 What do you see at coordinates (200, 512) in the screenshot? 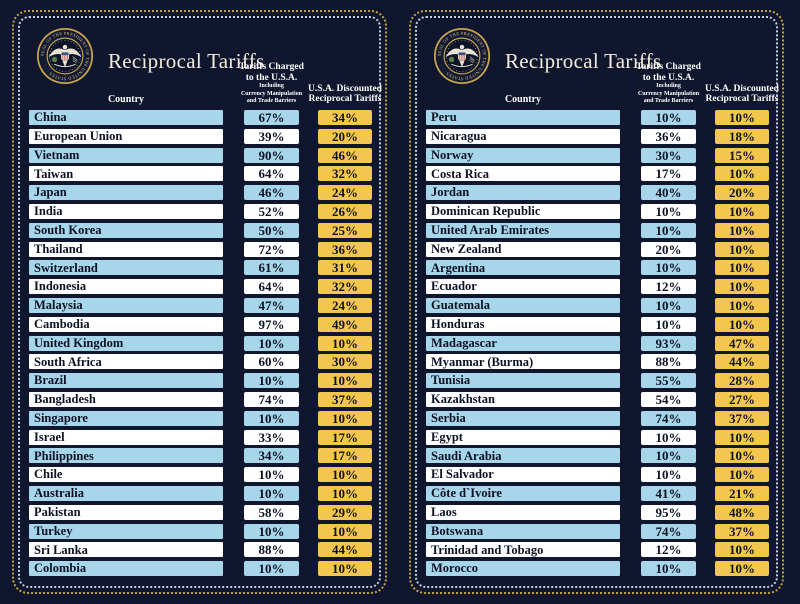
I see `table-row: Pakistan 58% 29%` at bounding box center [200, 512].